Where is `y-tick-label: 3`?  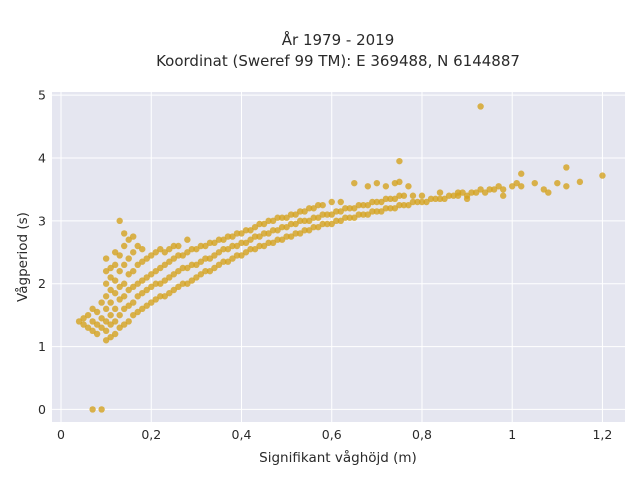 y-tick-label: 3 is located at coordinates (42, 220).